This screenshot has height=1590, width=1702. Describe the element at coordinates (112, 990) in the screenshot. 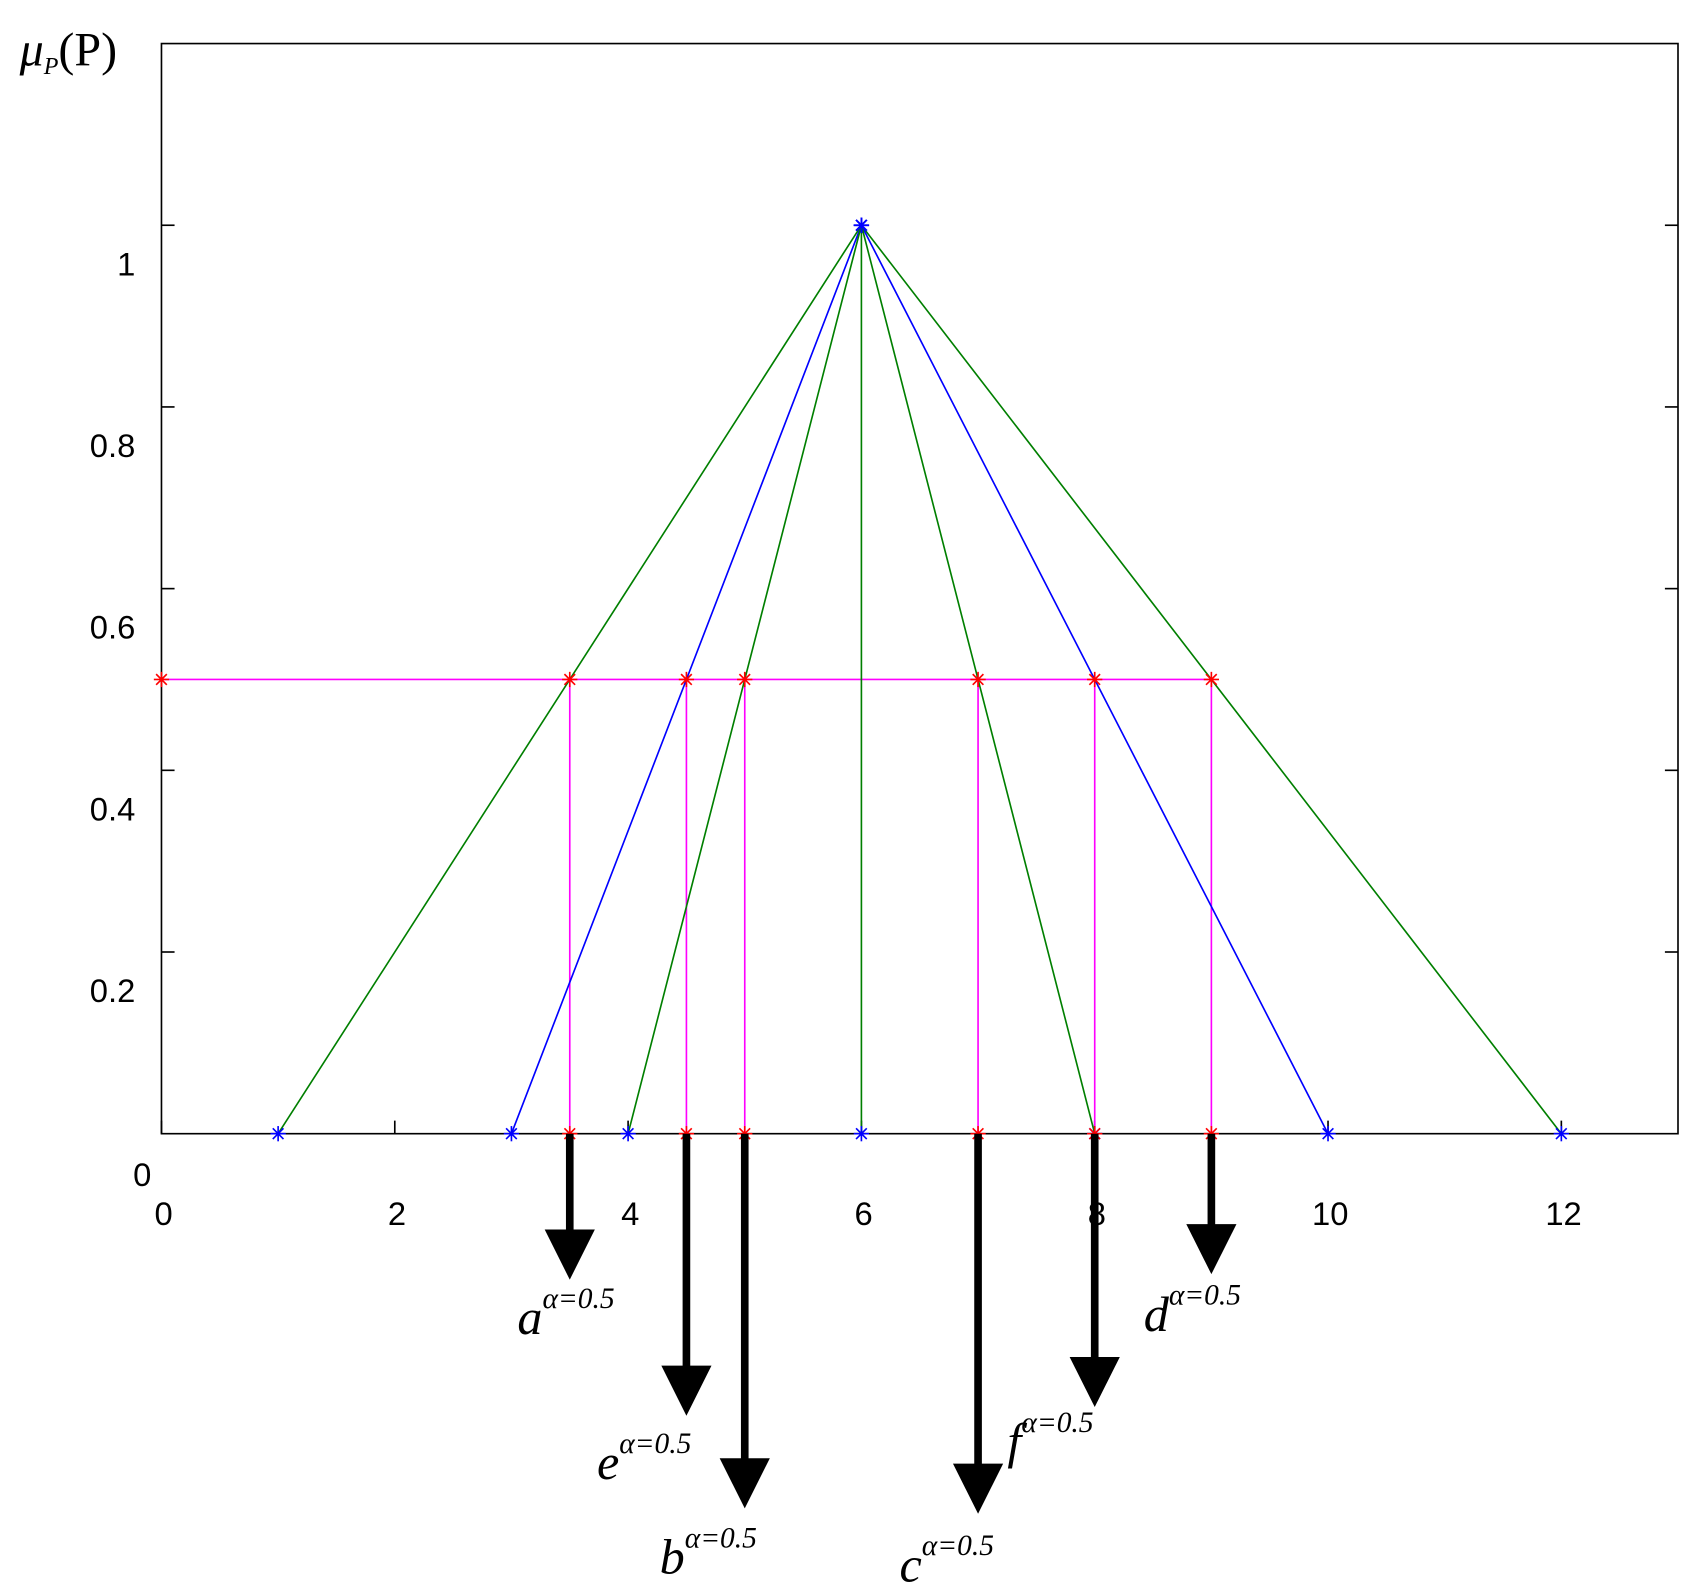

I see `y-tick-label: 0.2` at that location.